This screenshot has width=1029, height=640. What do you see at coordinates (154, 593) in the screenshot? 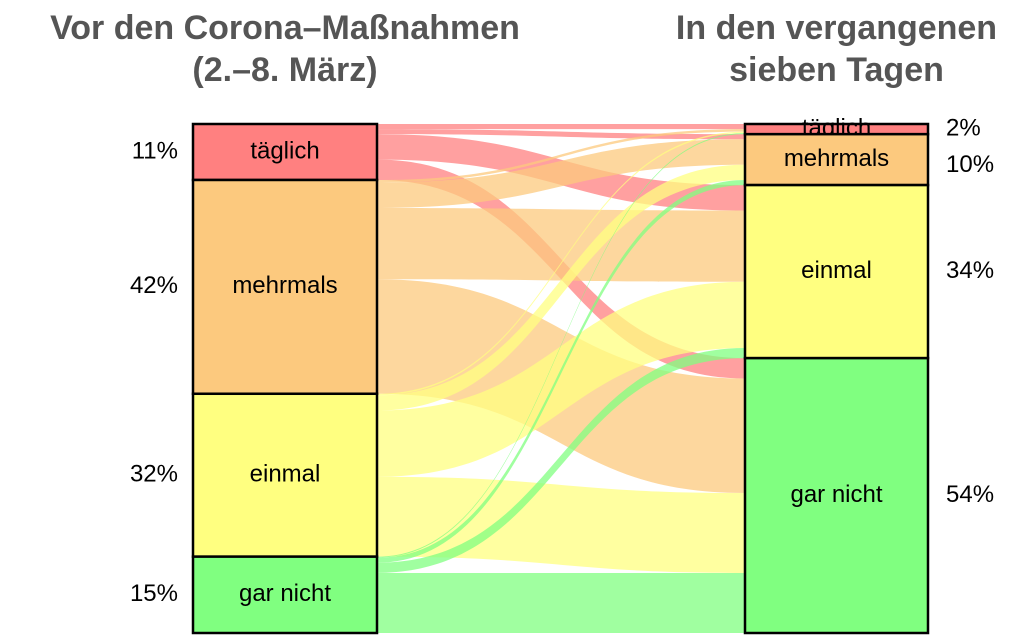
I see `value-label: 15%` at bounding box center [154, 593].